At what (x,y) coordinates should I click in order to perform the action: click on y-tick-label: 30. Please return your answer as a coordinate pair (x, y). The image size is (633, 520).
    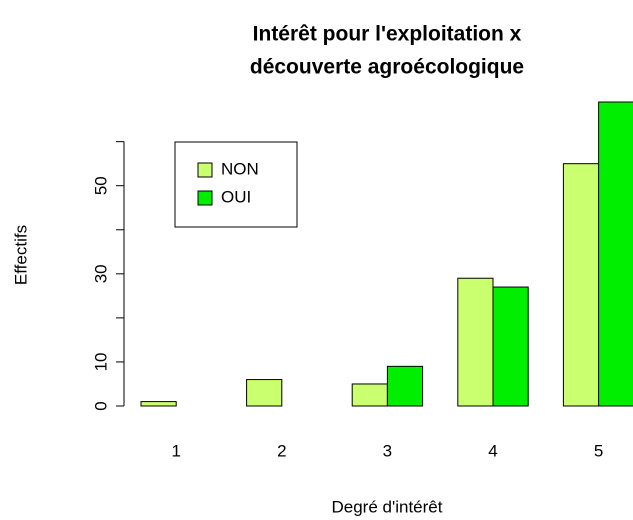
    Looking at the image, I should click on (100, 273).